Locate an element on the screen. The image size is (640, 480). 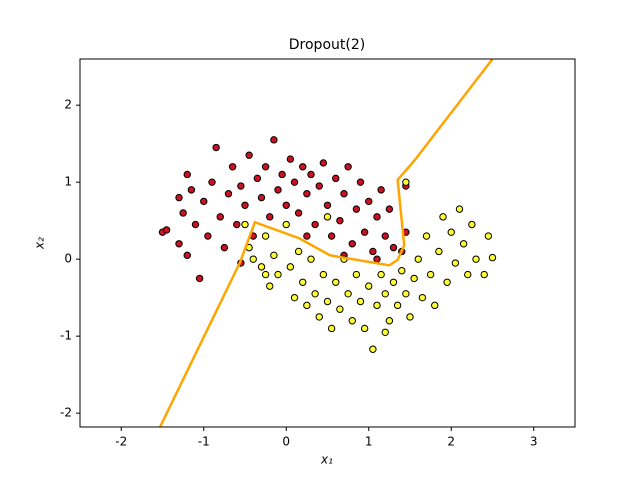
x-tick-label: -2 is located at coordinates (121, 442).